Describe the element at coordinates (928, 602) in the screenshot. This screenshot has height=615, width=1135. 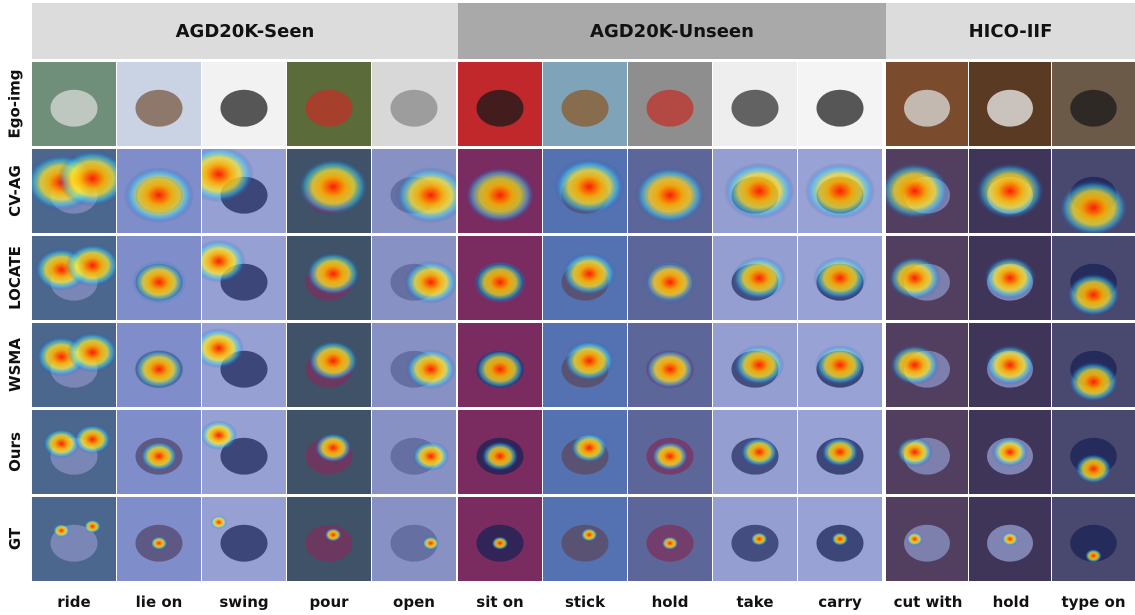
I see `col-label-cut-with: cut with` at that location.